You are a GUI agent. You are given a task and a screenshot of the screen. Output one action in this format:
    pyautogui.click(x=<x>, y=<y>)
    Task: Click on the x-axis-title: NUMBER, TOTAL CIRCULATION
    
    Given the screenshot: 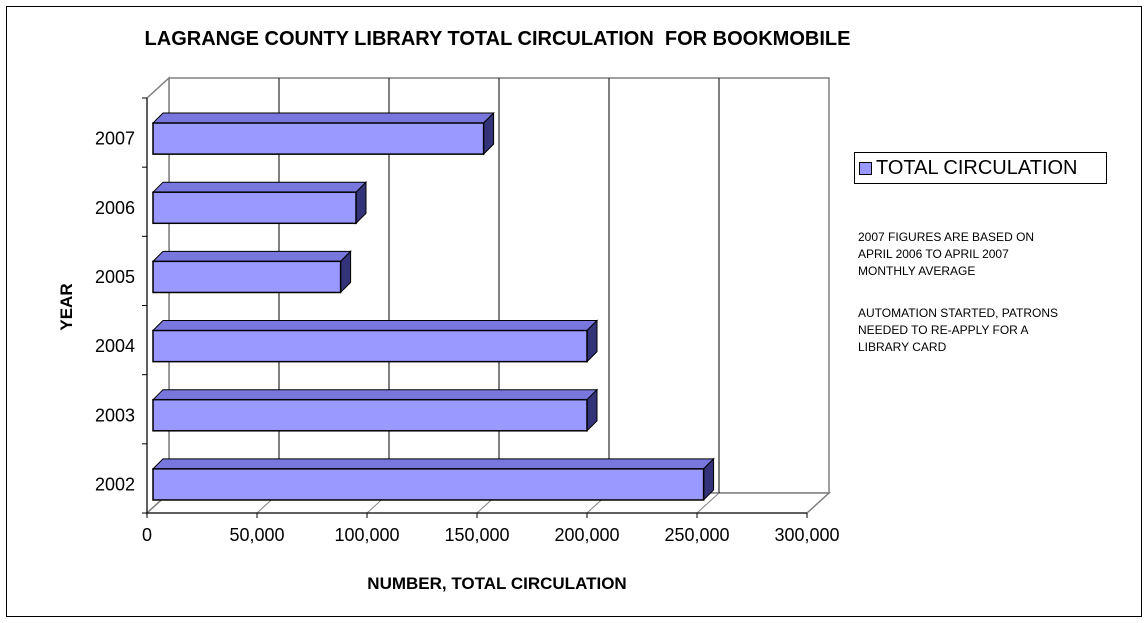 What is the action you would take?
    pyautogui.click(x=496, y=583)
    